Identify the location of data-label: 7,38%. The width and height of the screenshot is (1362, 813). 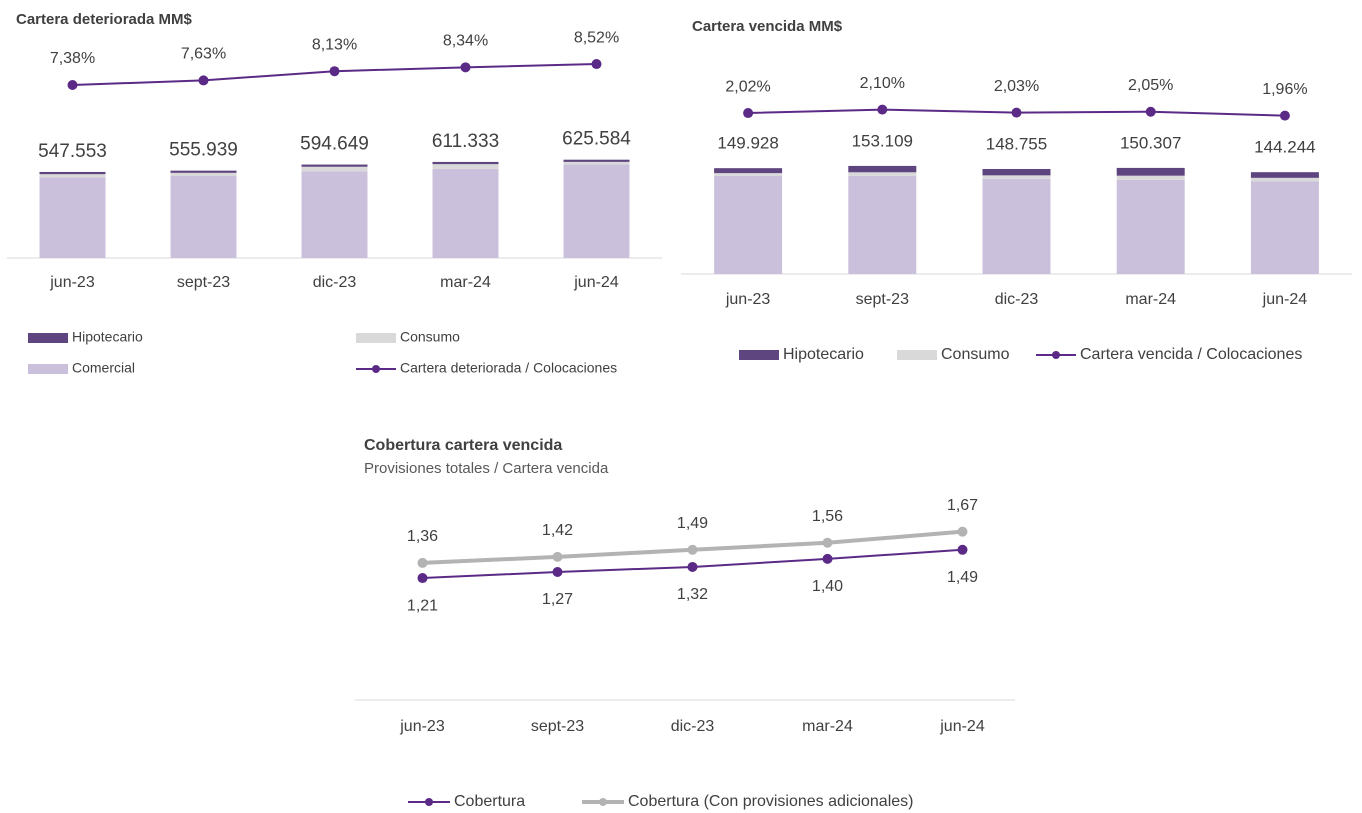
(72, 58).